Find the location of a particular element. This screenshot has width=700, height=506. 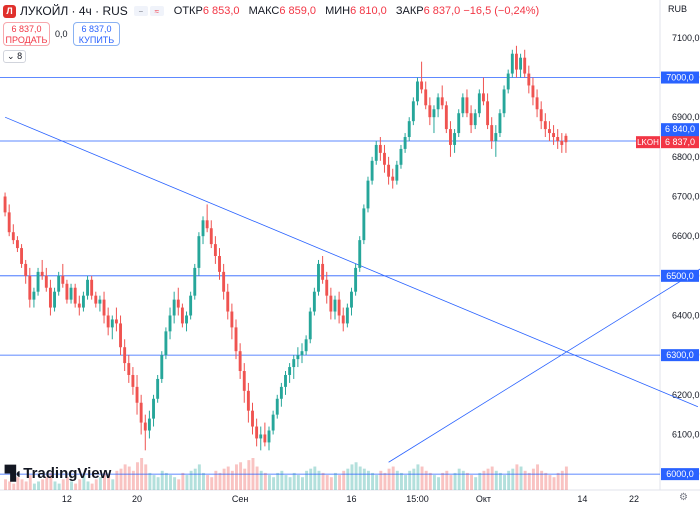

level-price-text: 6000,0 is located at coordinates (680, 474).